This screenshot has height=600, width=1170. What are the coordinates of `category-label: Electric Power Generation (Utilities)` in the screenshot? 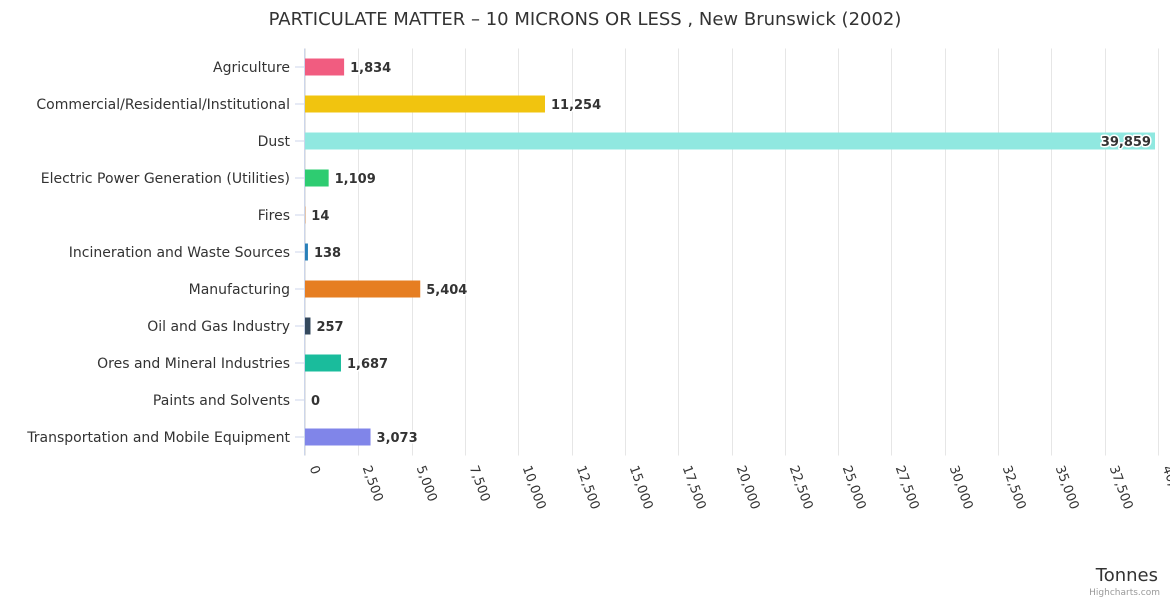 It's located at (165, 179).